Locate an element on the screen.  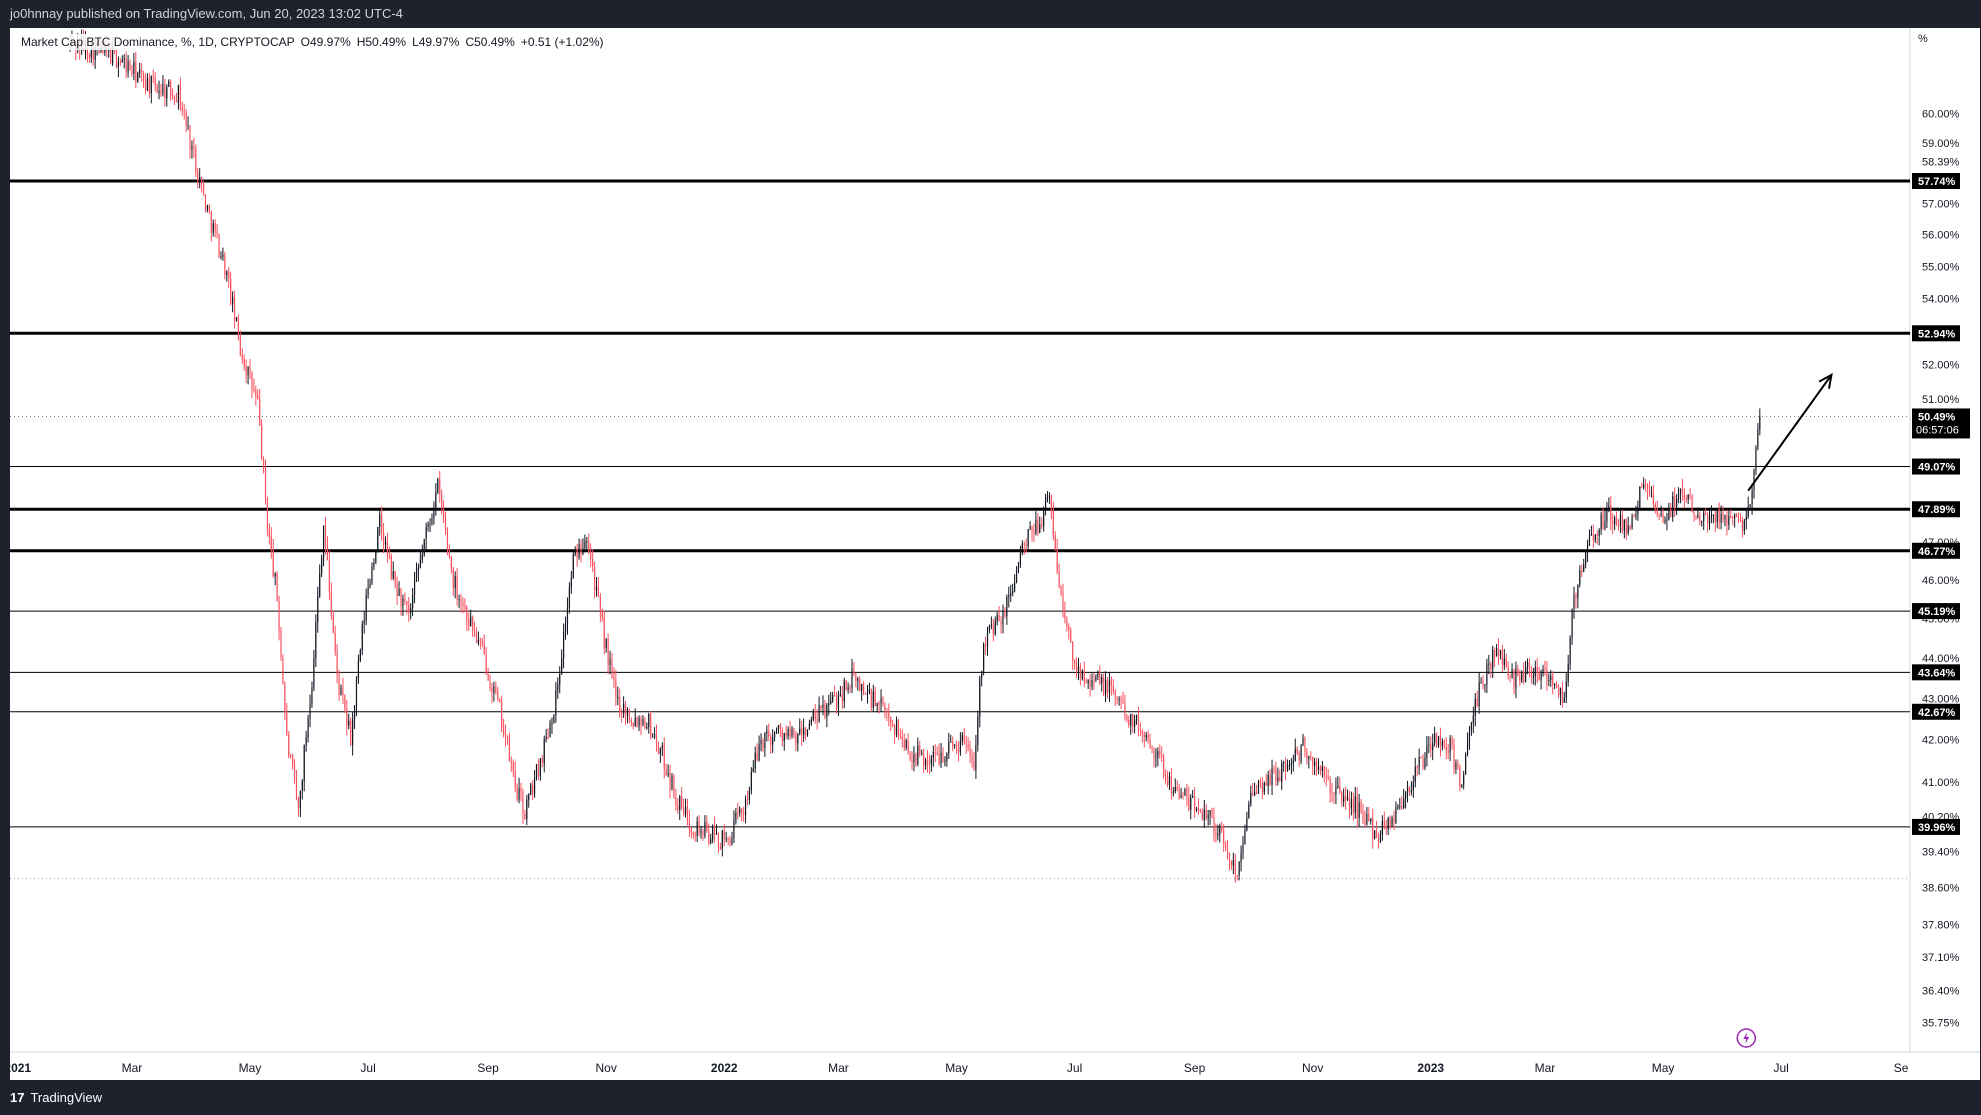
projection-arrowhead is located at coordinates (1825, 381).